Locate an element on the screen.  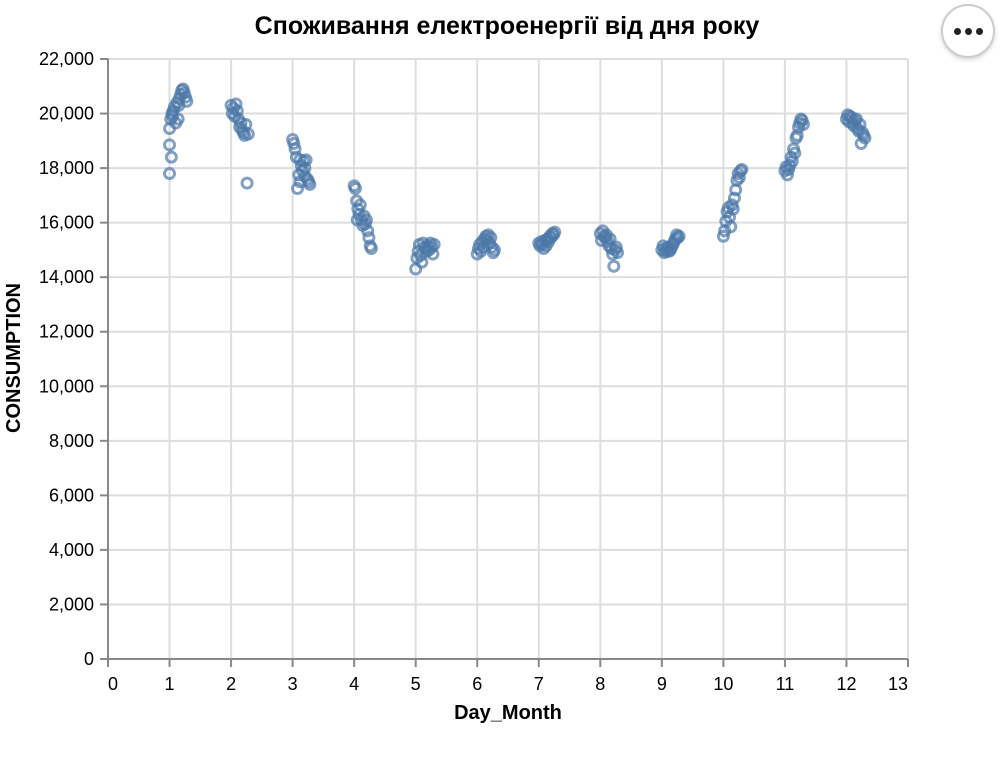
x-tick-label: 5 is located at coordinates (416, 684).